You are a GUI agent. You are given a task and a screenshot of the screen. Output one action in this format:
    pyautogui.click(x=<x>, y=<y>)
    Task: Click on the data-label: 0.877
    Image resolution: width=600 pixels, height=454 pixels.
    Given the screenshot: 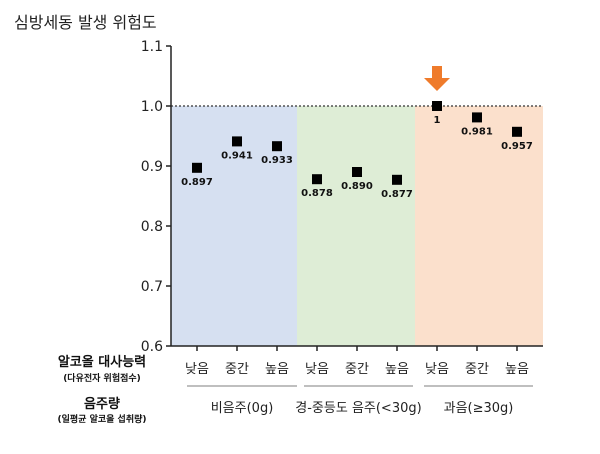 What is the action you would take?
    pyautogui.click(x=397, y=194)
    